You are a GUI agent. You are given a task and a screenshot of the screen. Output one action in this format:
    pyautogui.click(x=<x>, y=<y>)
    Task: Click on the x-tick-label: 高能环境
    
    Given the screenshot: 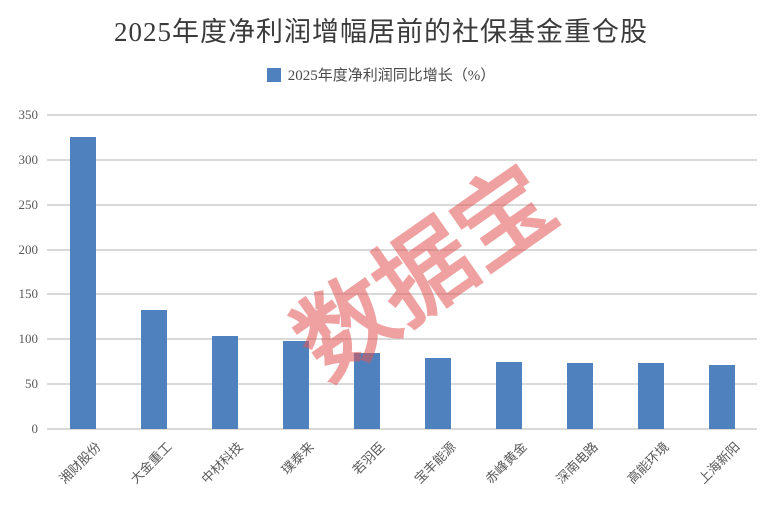 What is the action you would take?
    pyautogui.click(x=648, y=463)
    